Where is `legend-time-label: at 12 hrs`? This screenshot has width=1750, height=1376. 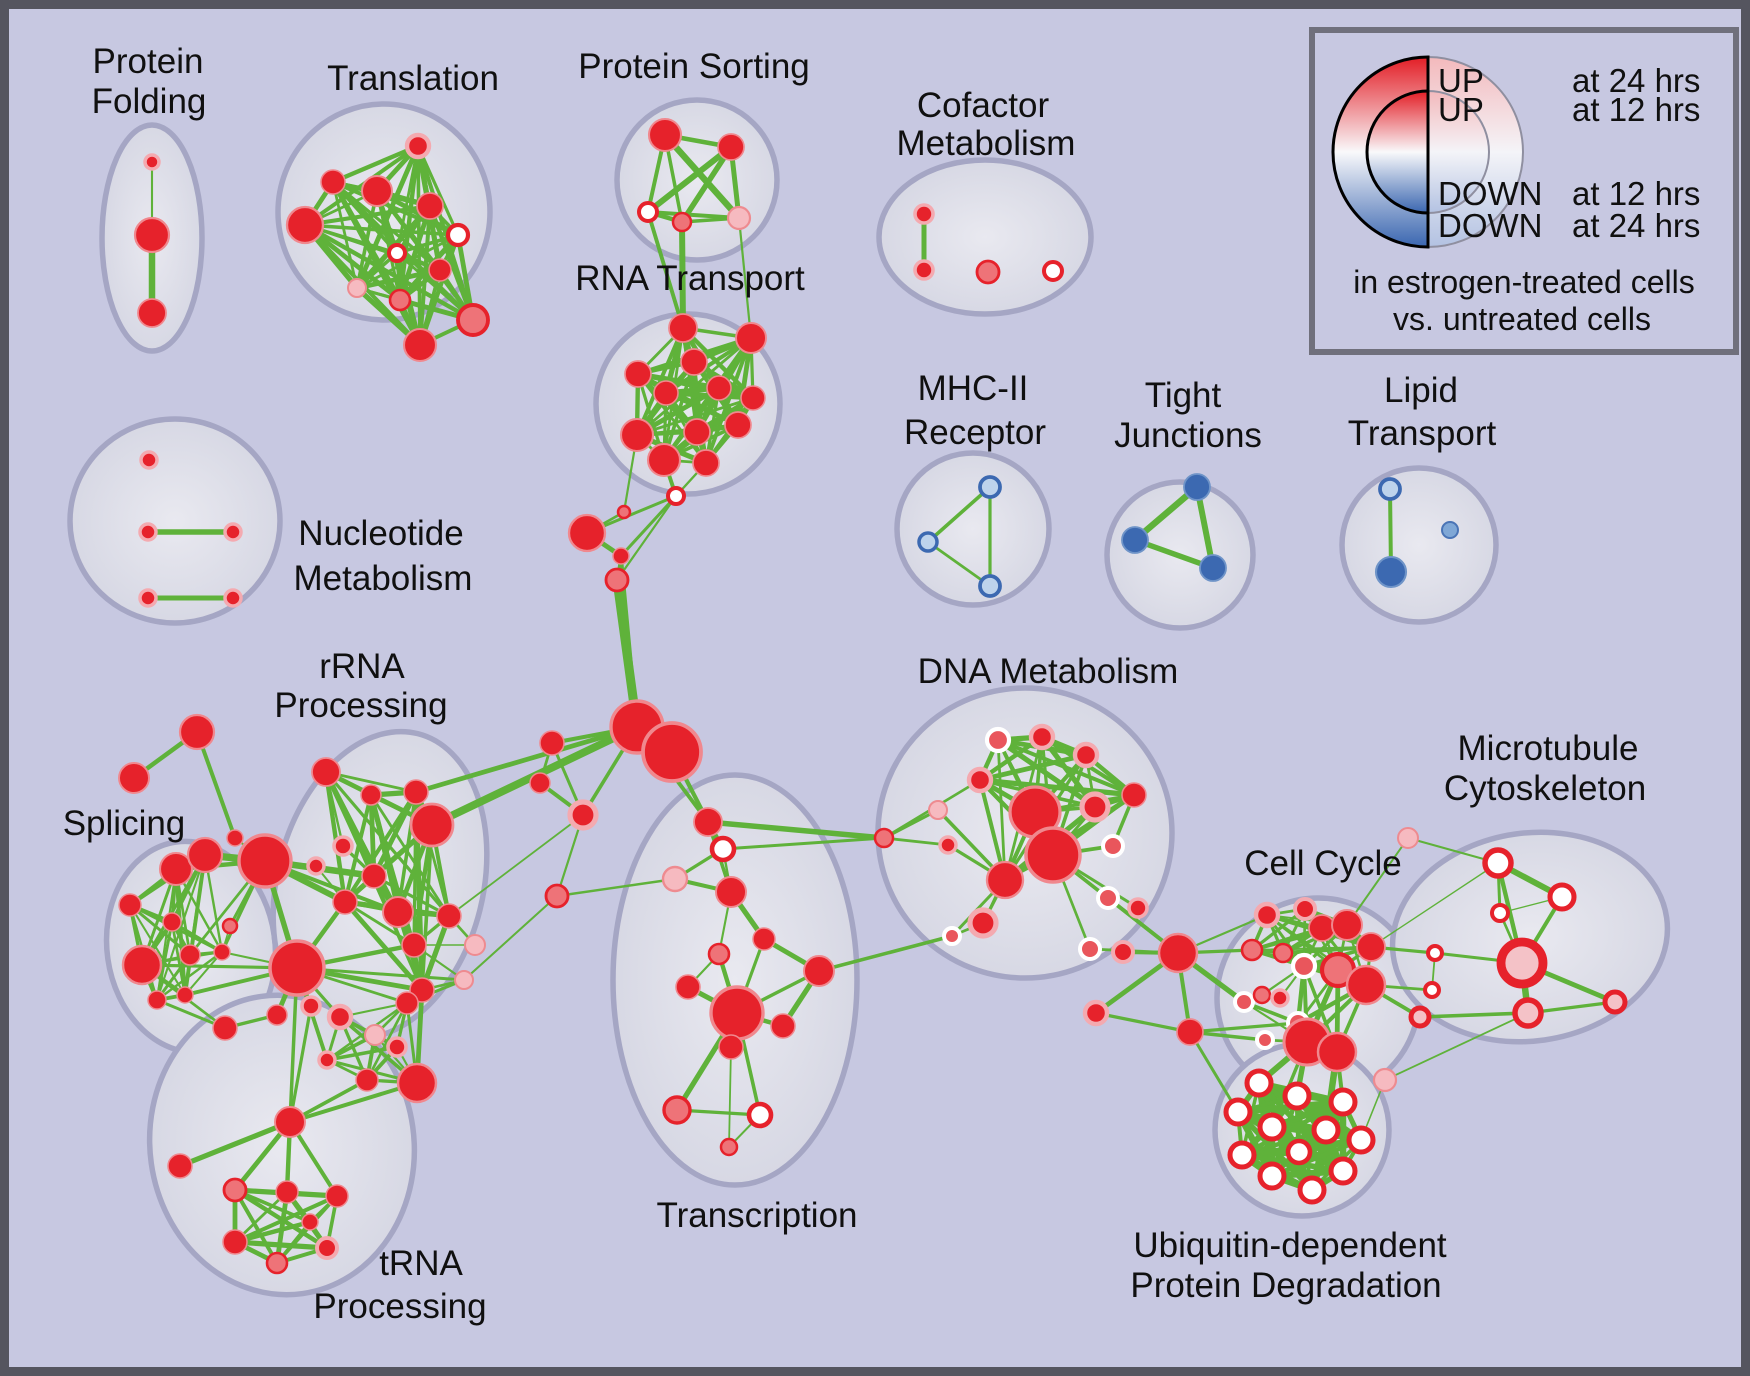 legend-time-label: at 12 hrs is located at coordinates (1636, 193).